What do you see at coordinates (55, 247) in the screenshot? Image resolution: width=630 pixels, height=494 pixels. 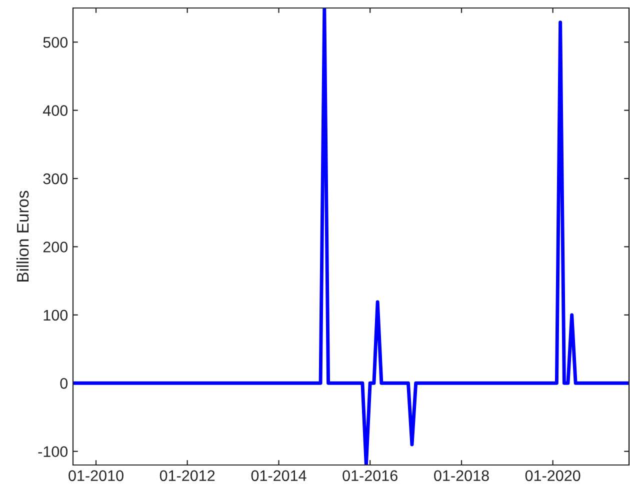 I see `y-tick-label: 200` at bounding box center [55, 247].